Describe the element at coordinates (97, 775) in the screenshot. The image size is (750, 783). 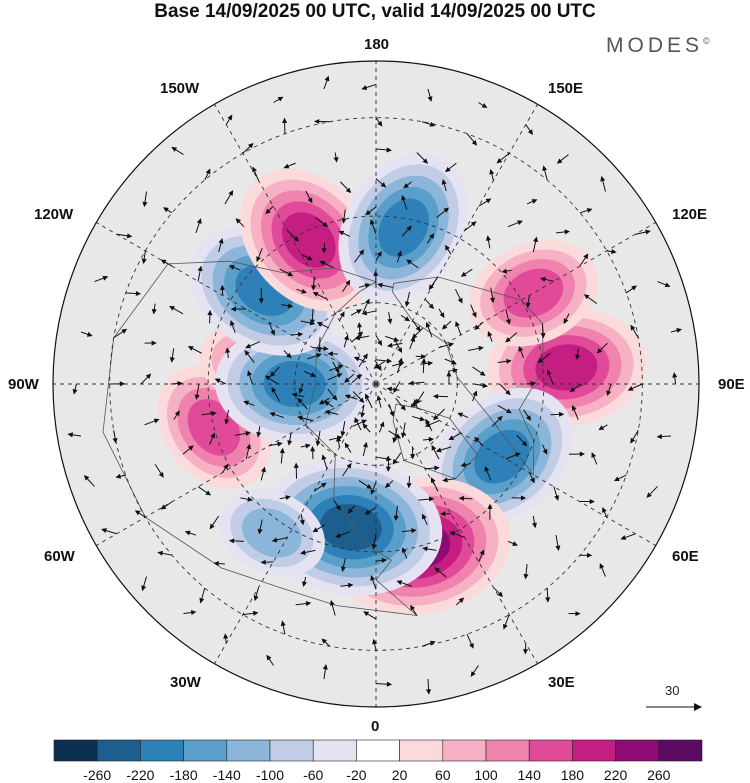
I see `colorbar-tick-label: -260` at that location.